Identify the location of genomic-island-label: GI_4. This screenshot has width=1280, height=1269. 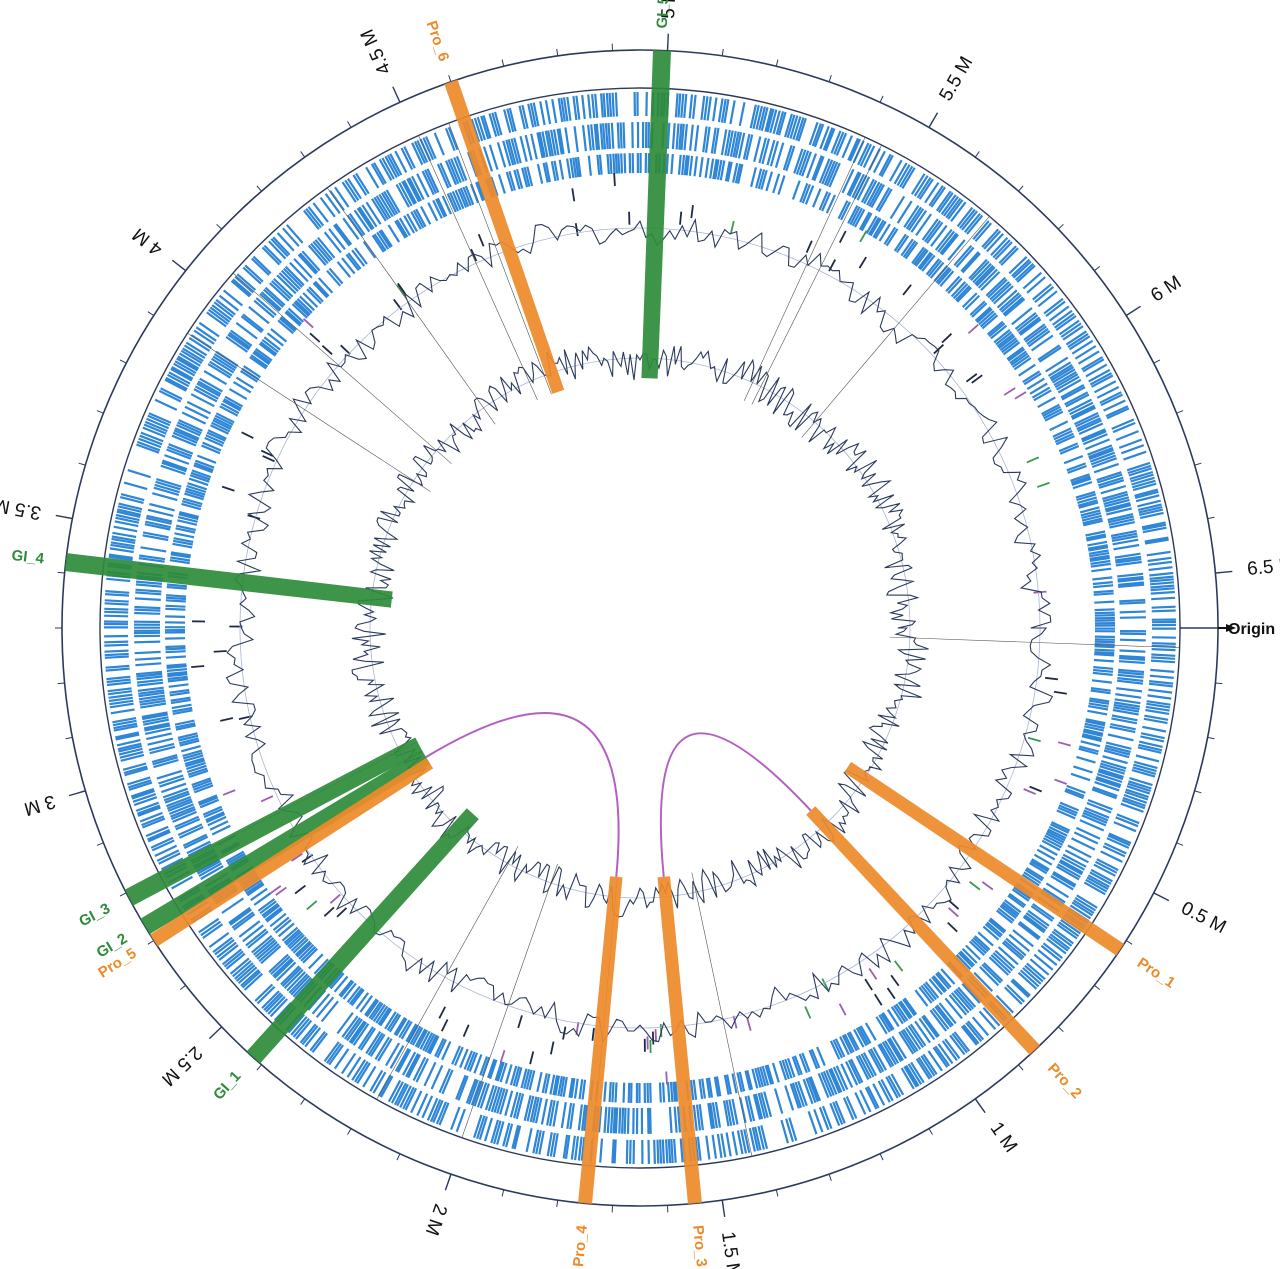
(28, 557).